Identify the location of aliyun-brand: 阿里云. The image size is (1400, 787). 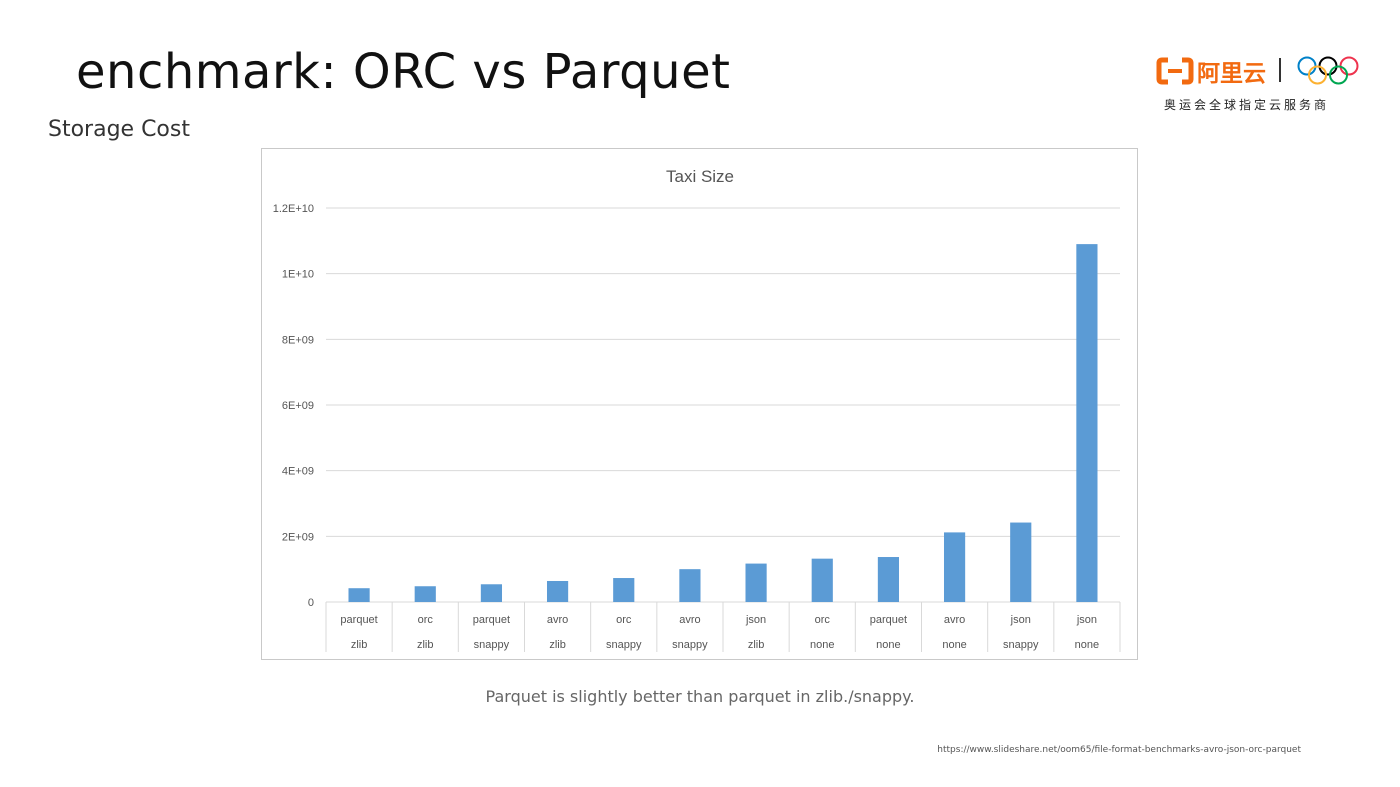
(1211, 71).